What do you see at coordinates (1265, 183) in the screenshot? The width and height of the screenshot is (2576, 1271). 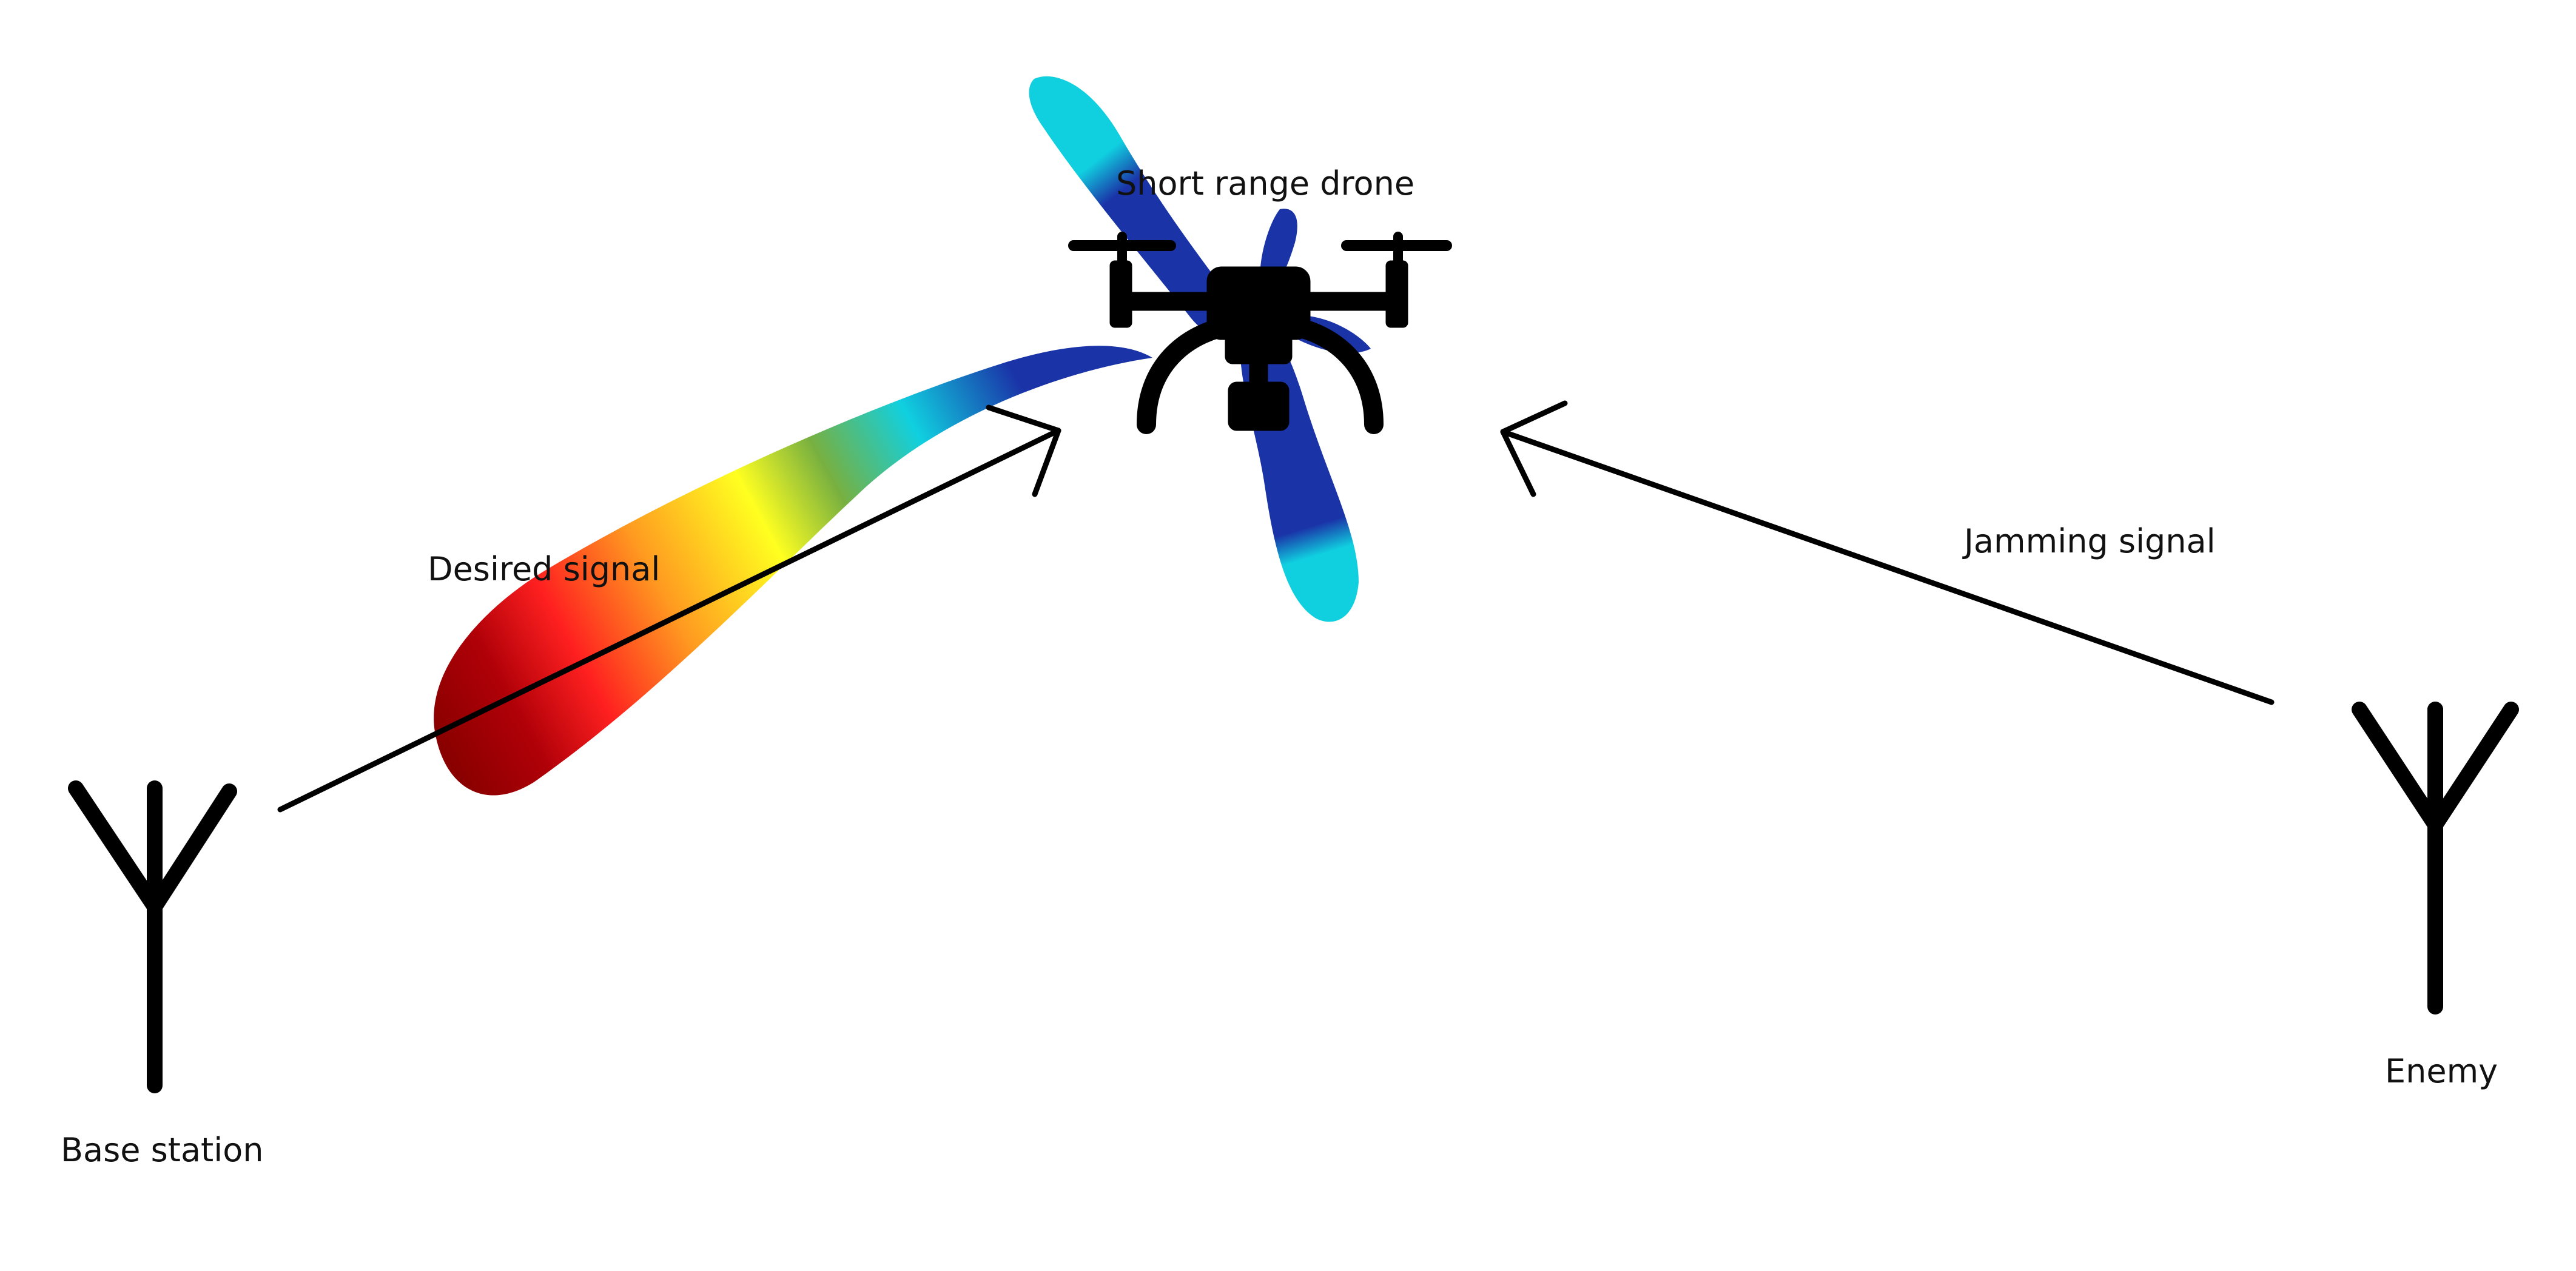 I see `drone-label: Short range drone` at bounding box center [1265, 183].